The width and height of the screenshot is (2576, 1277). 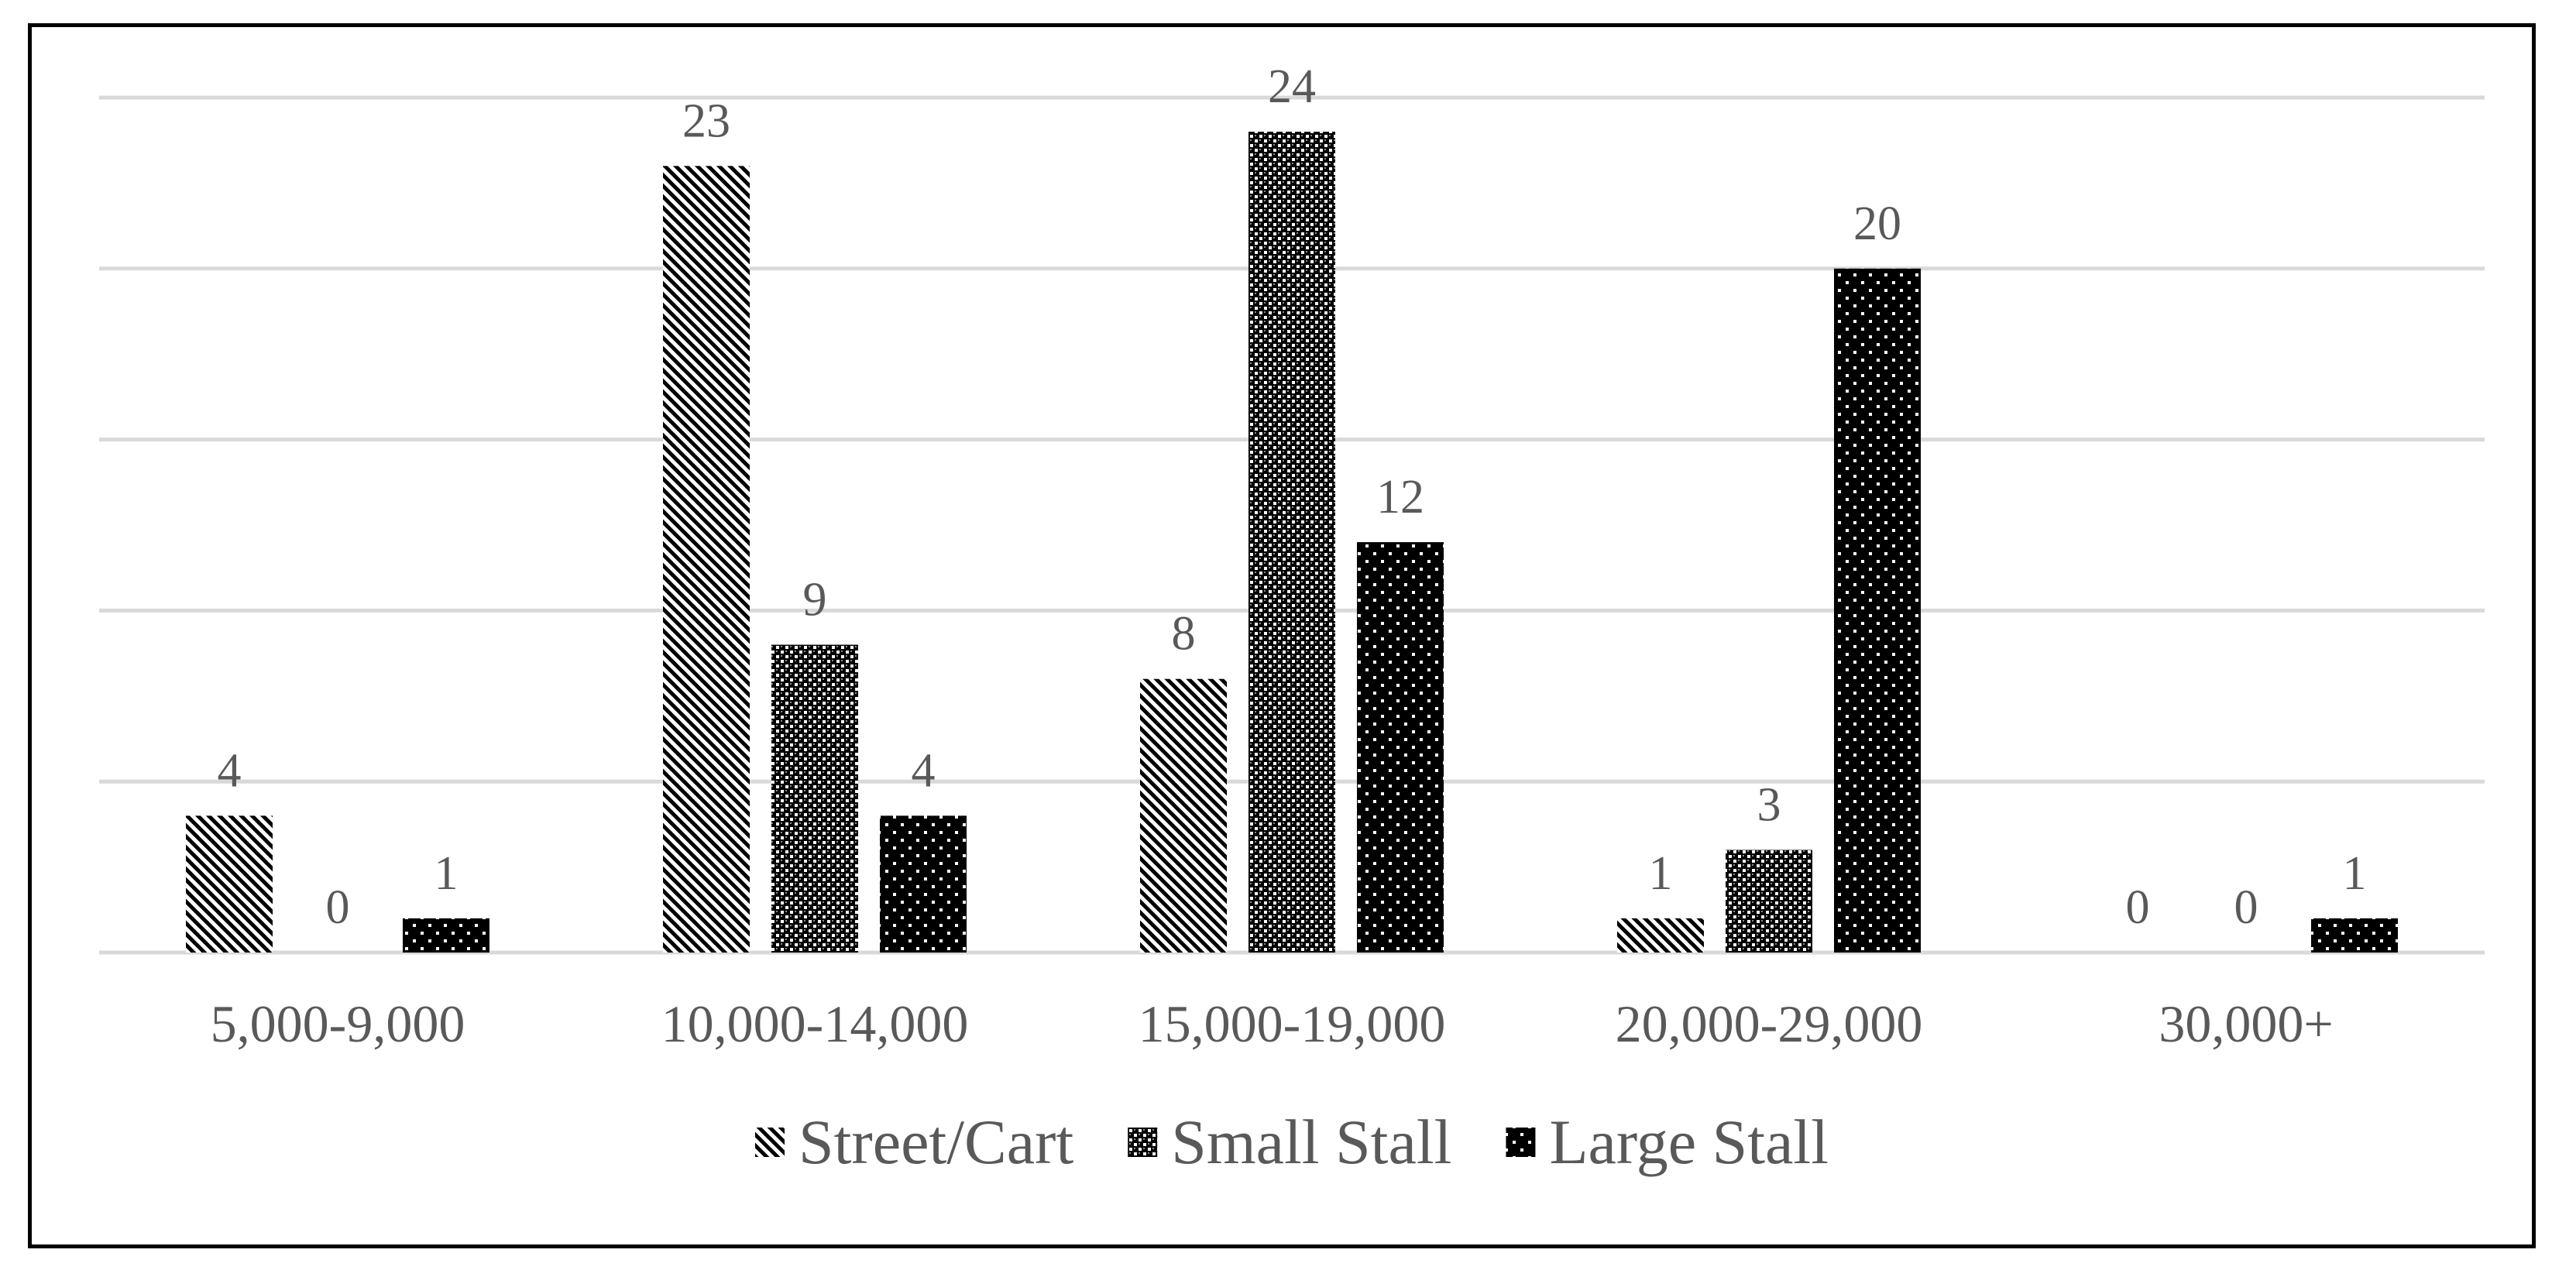 I want to click on x-tick-label: 20,000-29,000, so click(x=1769, y=1023).